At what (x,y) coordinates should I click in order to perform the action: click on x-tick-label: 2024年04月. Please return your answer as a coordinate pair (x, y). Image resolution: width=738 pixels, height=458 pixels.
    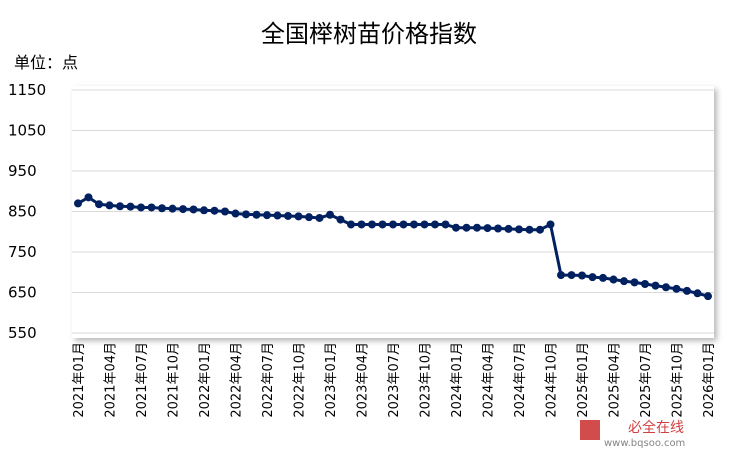
    Looking at the image, I should click on (489, 380).